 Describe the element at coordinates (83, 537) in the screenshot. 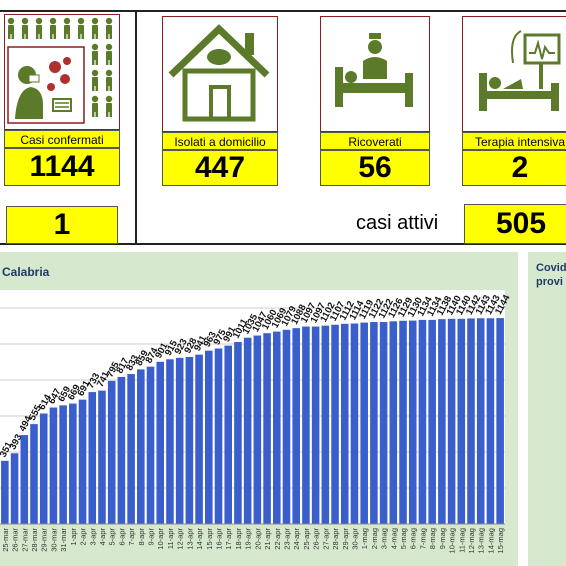

I see `x-tick-label: 2-apr` at that location.